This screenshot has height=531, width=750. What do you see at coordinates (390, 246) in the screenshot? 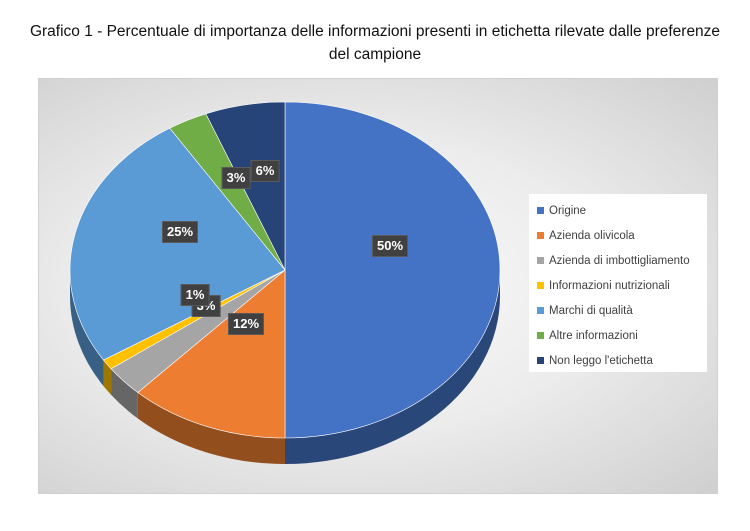
I see `data-label-origine: 50%` at bounding box center [390, 246].